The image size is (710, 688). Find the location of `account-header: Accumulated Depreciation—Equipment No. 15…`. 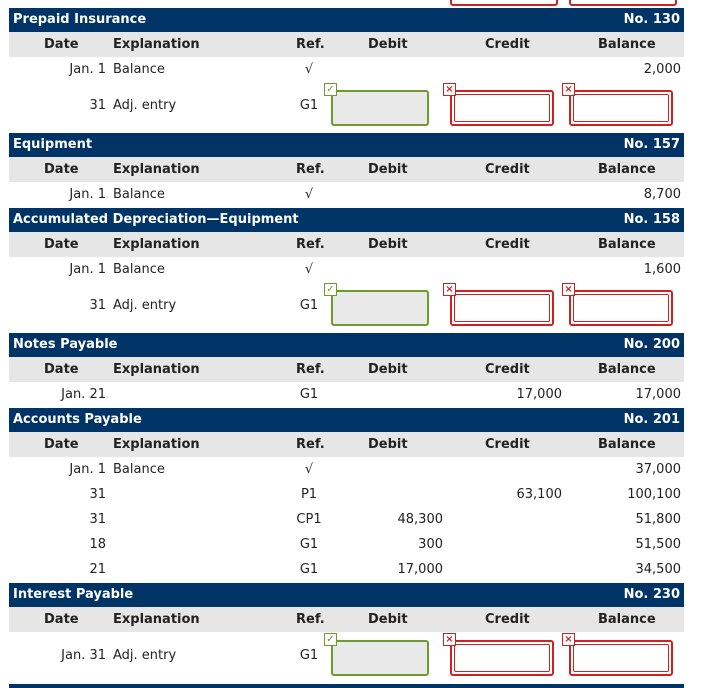

account-header: Accumulated Depreciation—Equipment No. 15… is located at coordinates (346, 220).